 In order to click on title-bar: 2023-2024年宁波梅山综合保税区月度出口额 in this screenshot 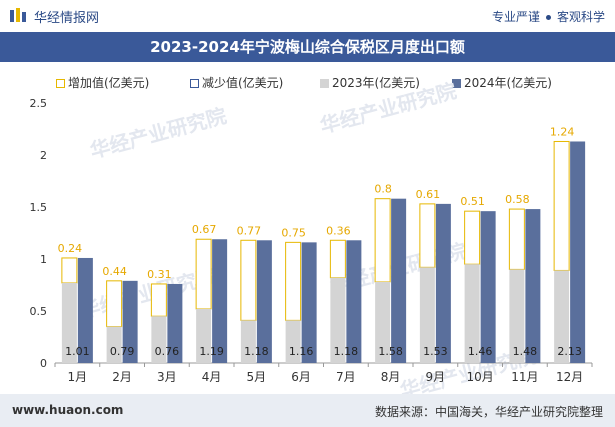, I will do `click(307, 47)`.